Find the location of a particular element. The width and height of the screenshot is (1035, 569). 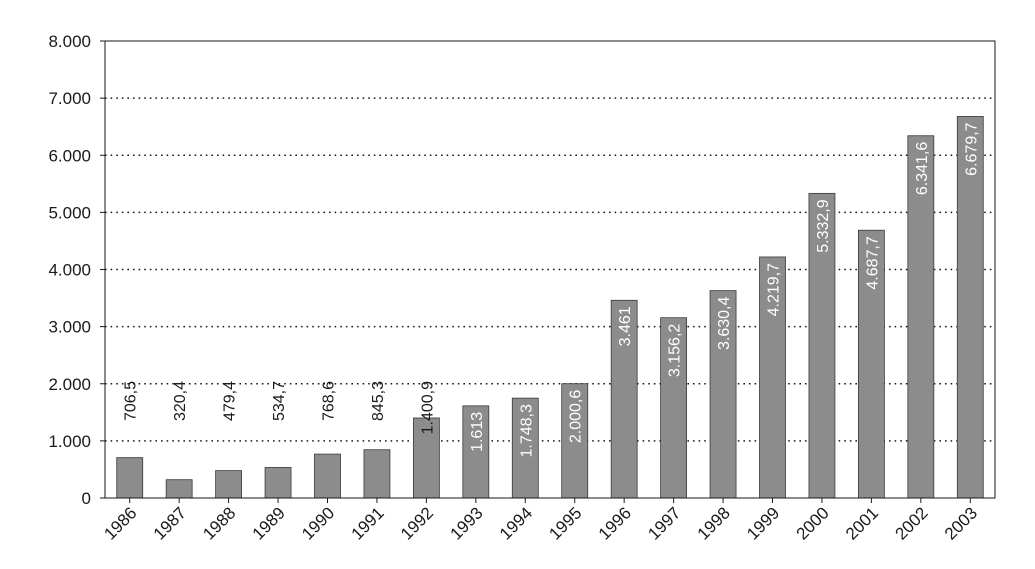

x-tick-label: 1987 is located at coordinates (170, 523).